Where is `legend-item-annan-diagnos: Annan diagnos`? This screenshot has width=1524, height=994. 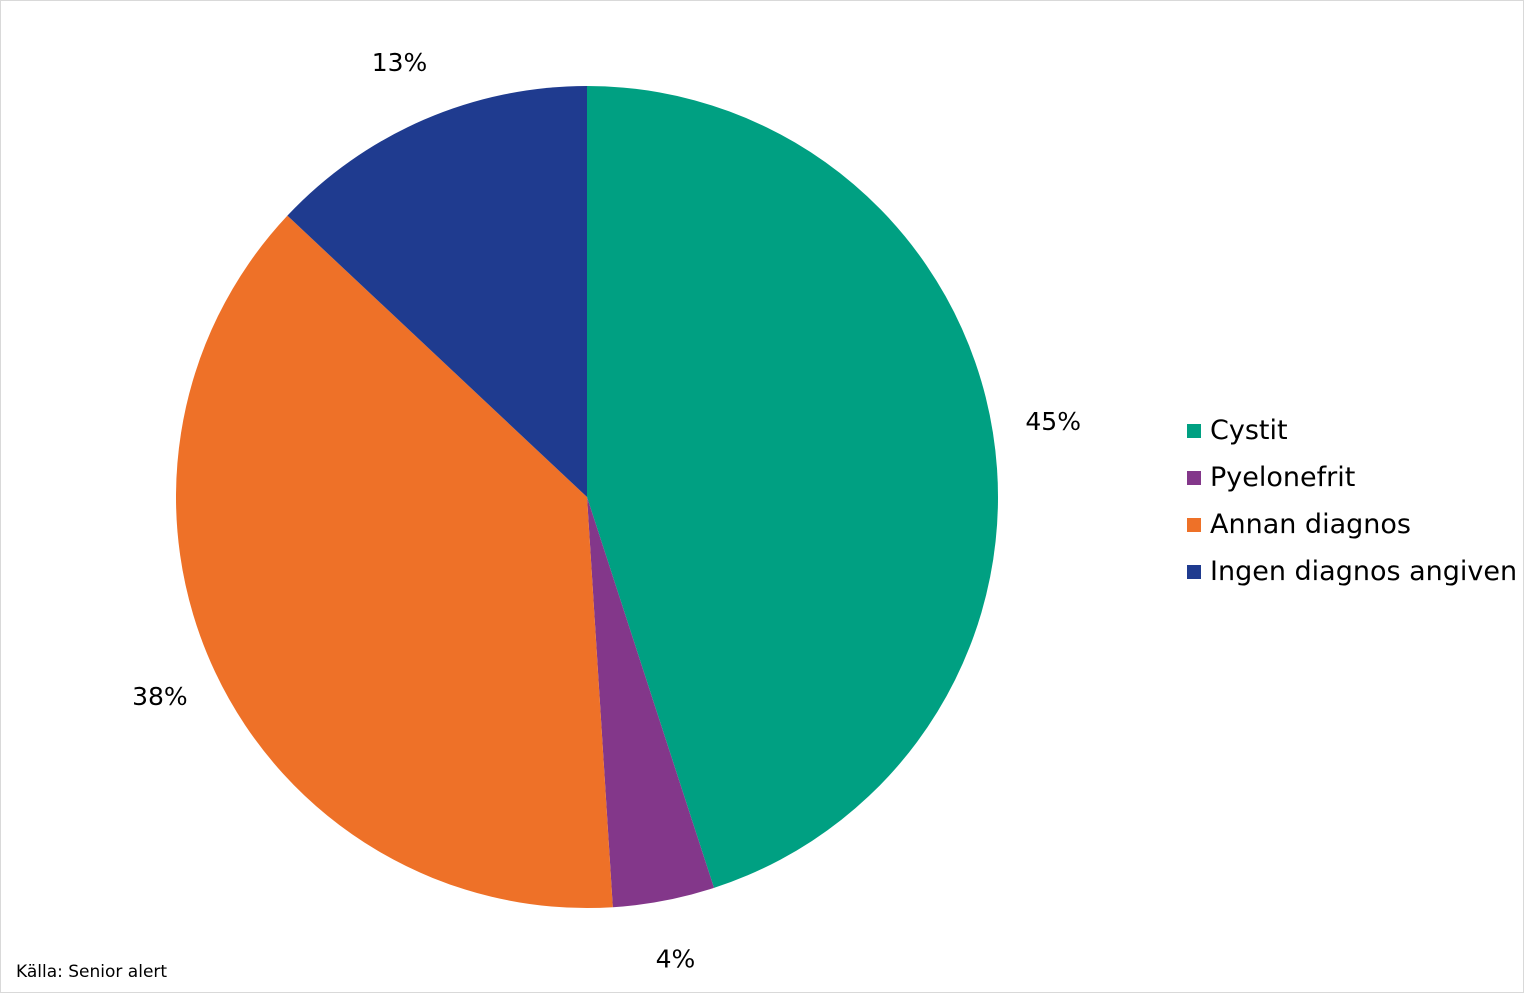
legend-item-annan-diagnos: Annan diagnos is located at coordinates (1352, 524).